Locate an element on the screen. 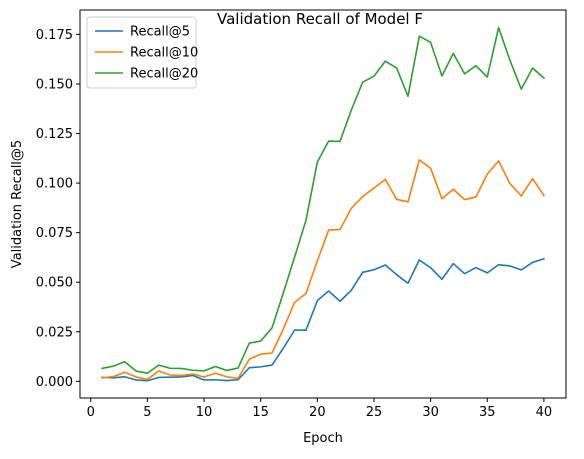 The height and width of the screenshot is (459, 584). y-tick-label: 0.075 is located at coordinates (54, 233).